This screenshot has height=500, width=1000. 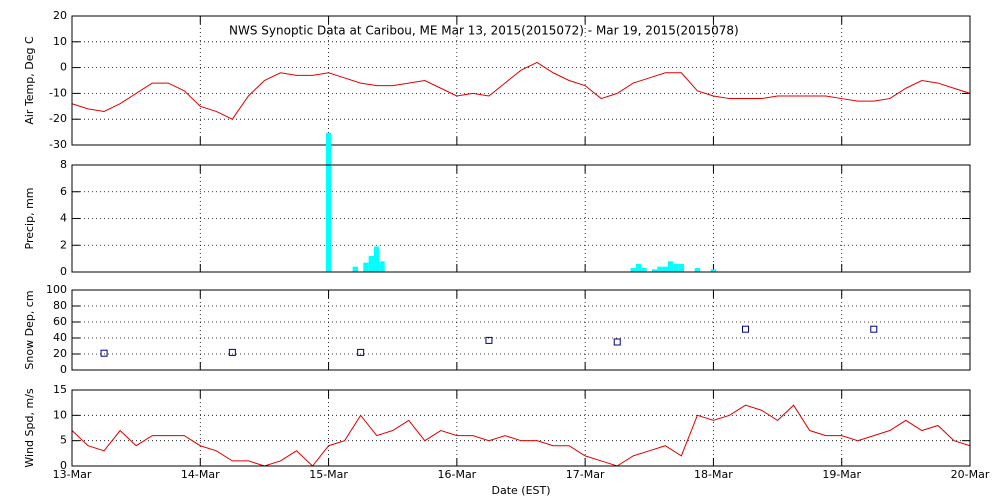 I want to click on x-tick-label: 13-Mar, so click(x=72, y=474).